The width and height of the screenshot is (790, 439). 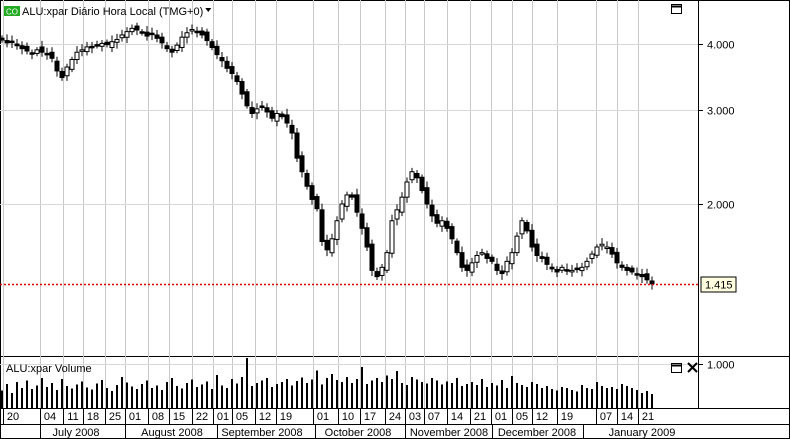 What do you see at coordinates (676, 368) in the screenshot?
I see `volume-maximize-icon` at bounding box center [676, 368].